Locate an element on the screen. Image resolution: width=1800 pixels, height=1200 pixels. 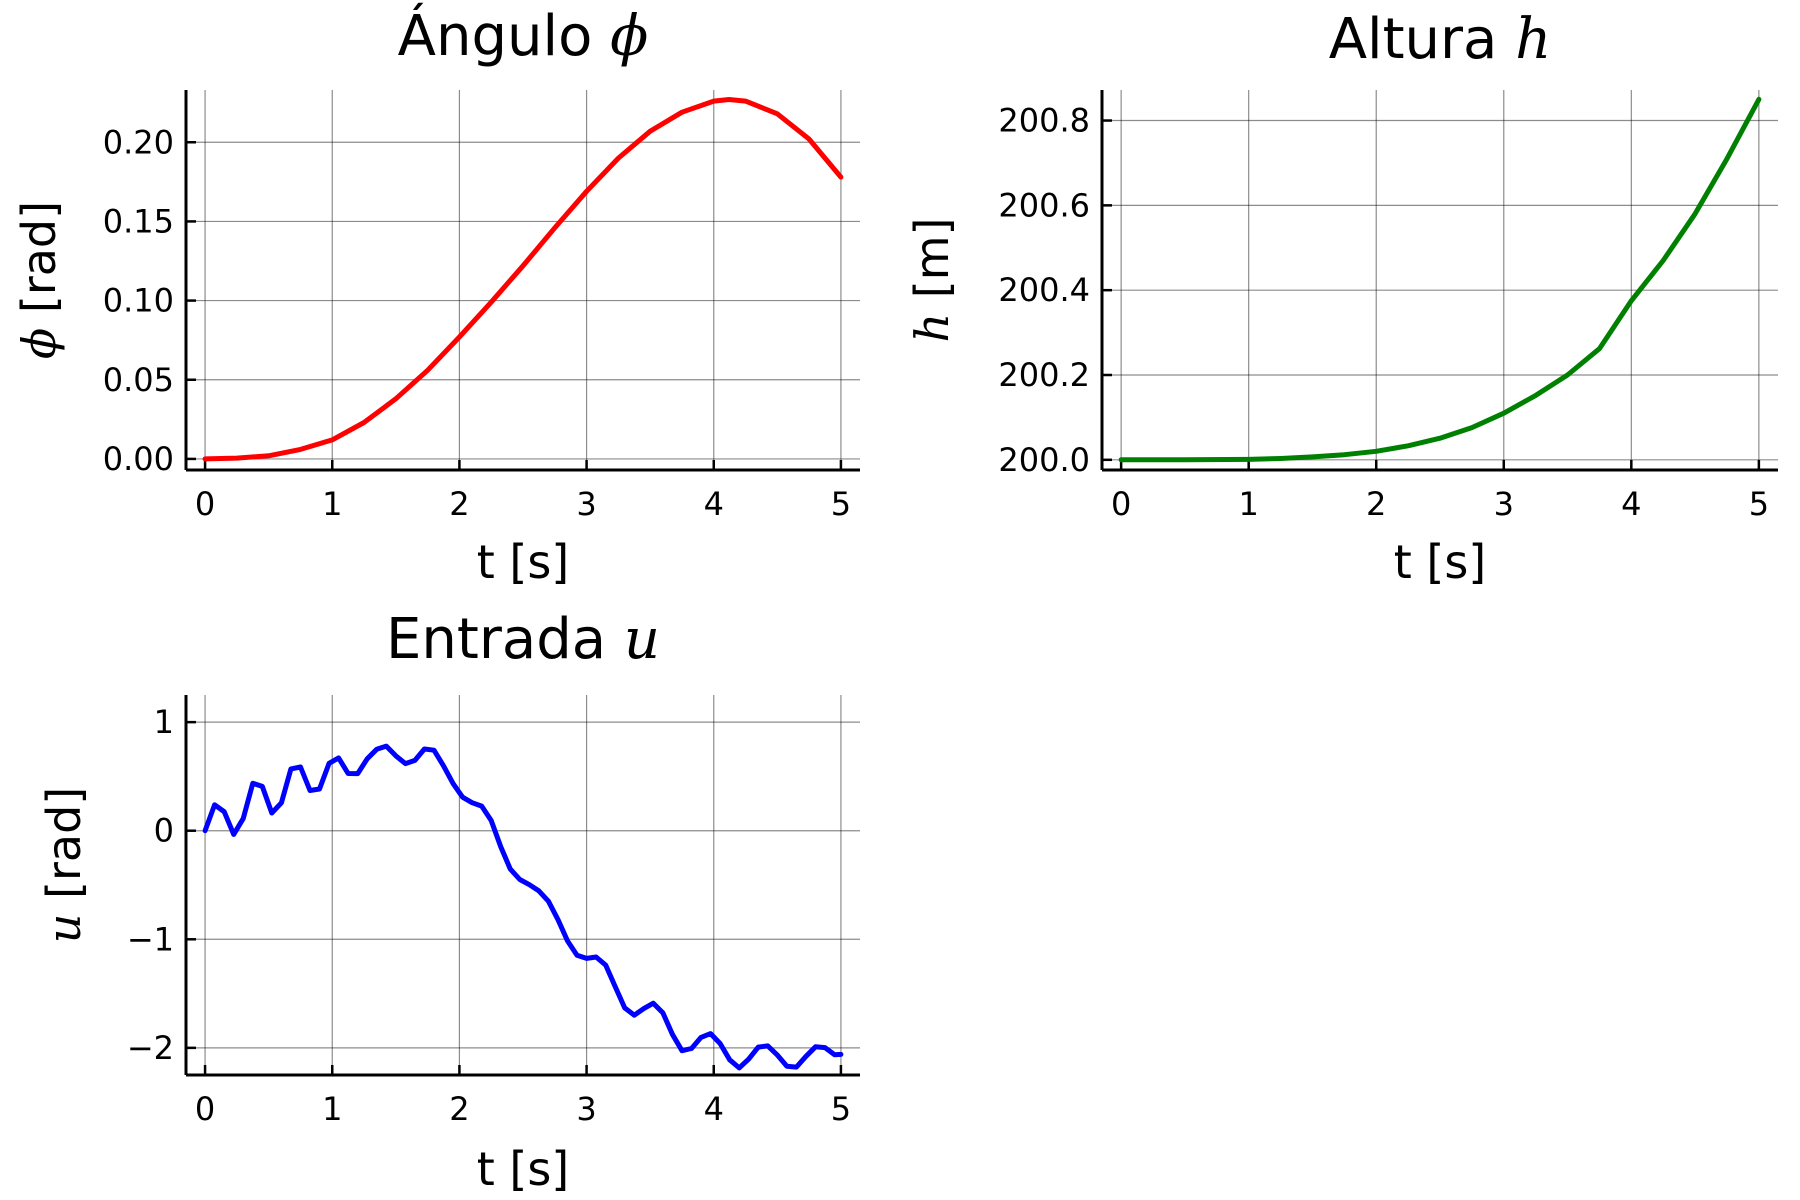
y-axis-label: ϕ [rad] is located at coordinates (39, 280).